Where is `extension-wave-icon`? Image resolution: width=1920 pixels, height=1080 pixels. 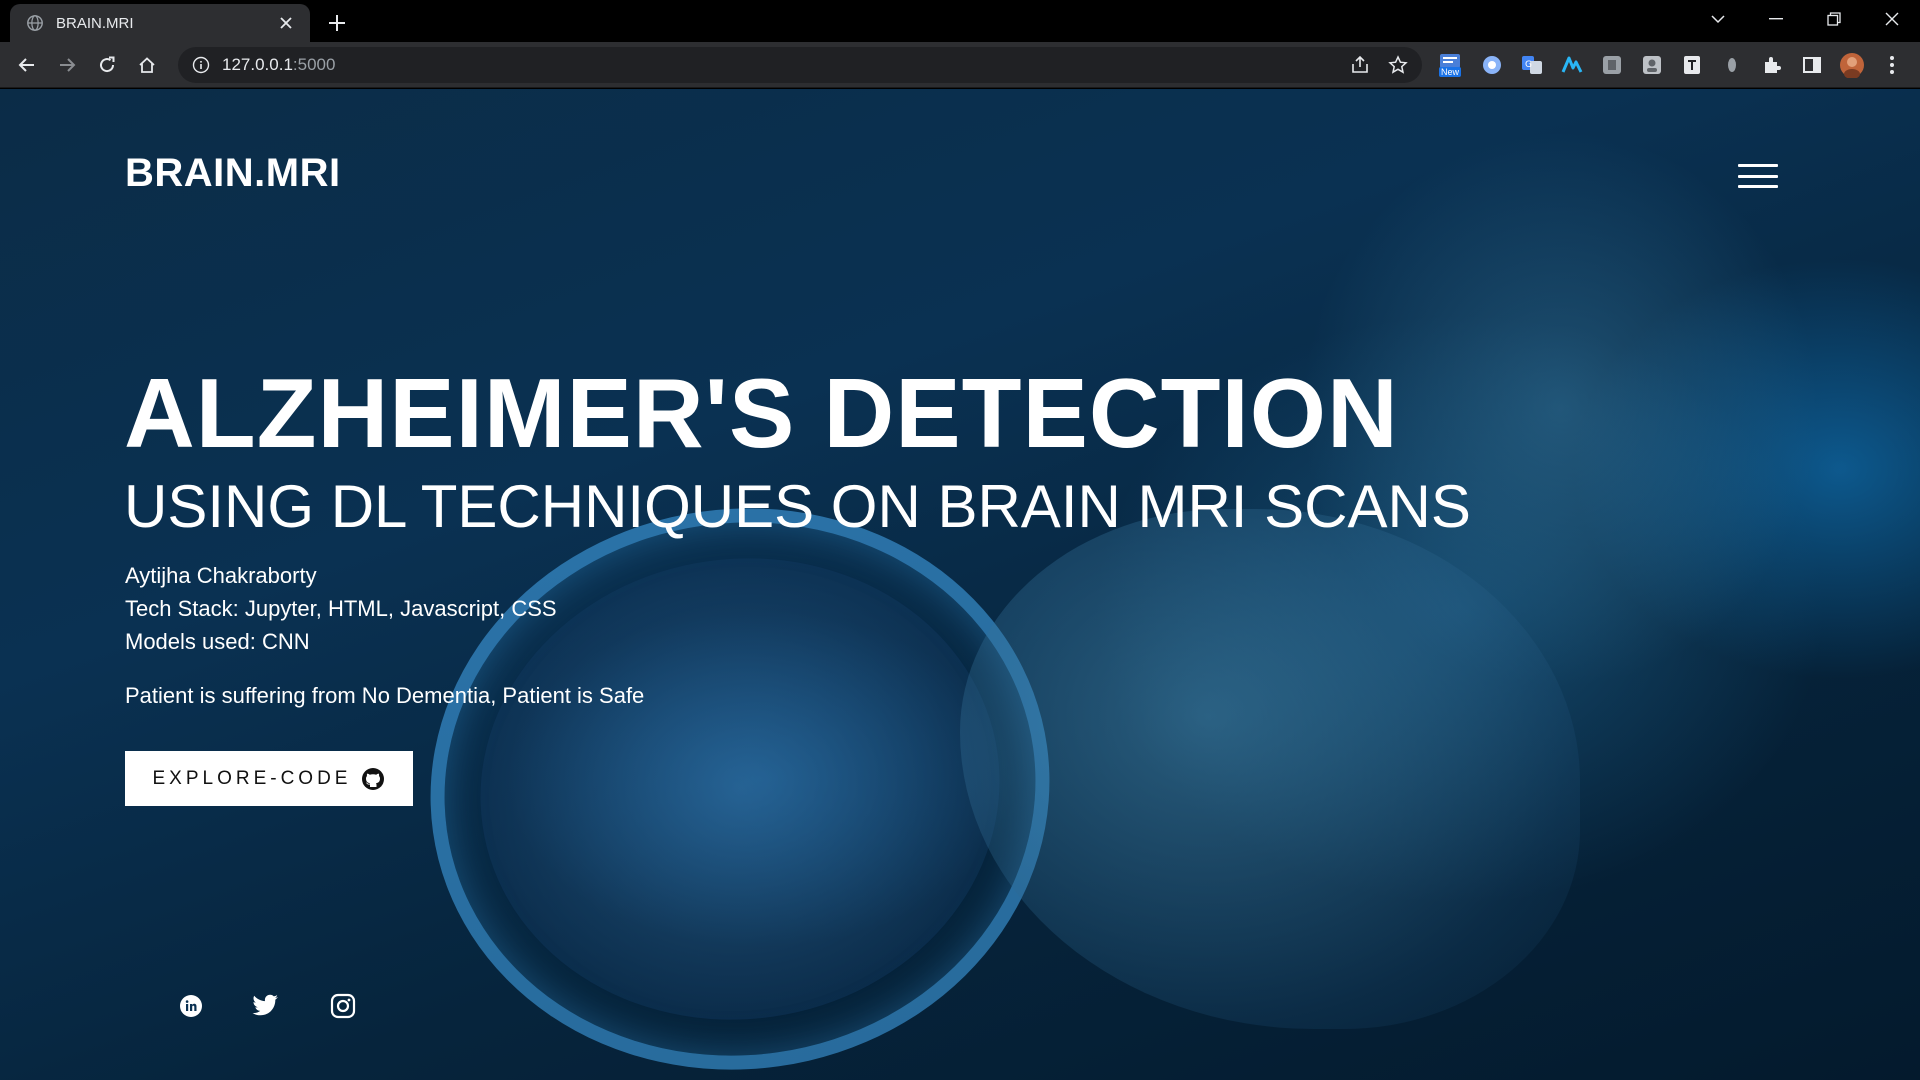
extension-wave-icon is located at coordinates (1572, 65).